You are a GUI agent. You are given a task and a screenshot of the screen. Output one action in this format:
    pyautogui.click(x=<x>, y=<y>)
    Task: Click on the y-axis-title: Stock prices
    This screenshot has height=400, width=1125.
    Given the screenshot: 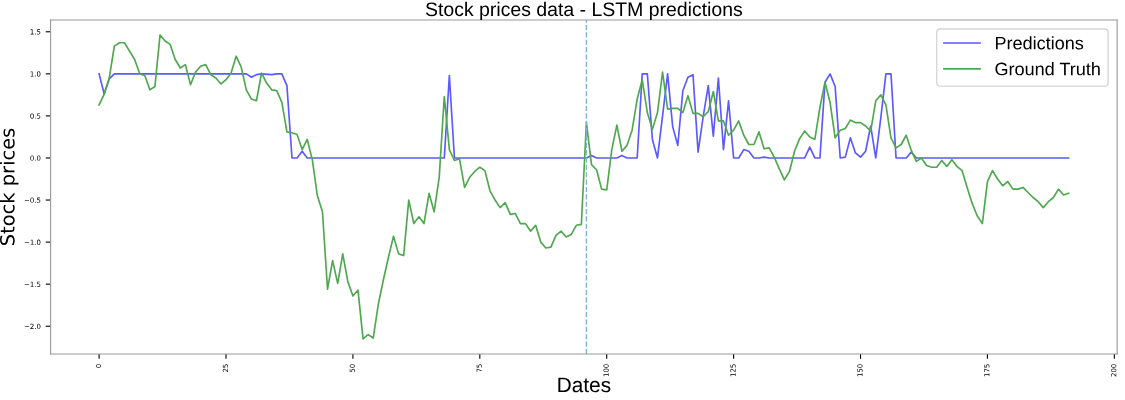 What is the action you would take?
    pyautogui.click(x=9, y=186)
    